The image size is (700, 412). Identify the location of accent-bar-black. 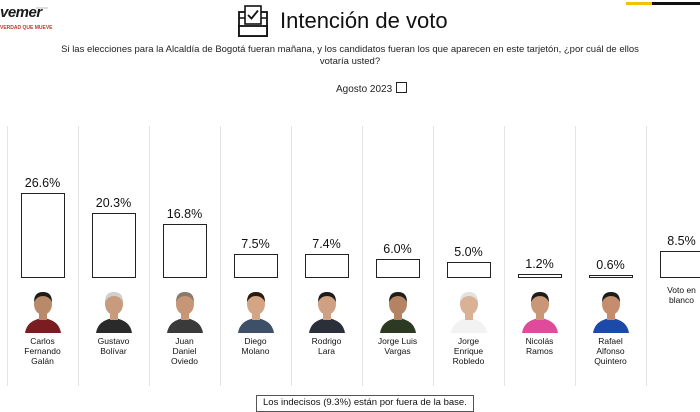
(676, 3).